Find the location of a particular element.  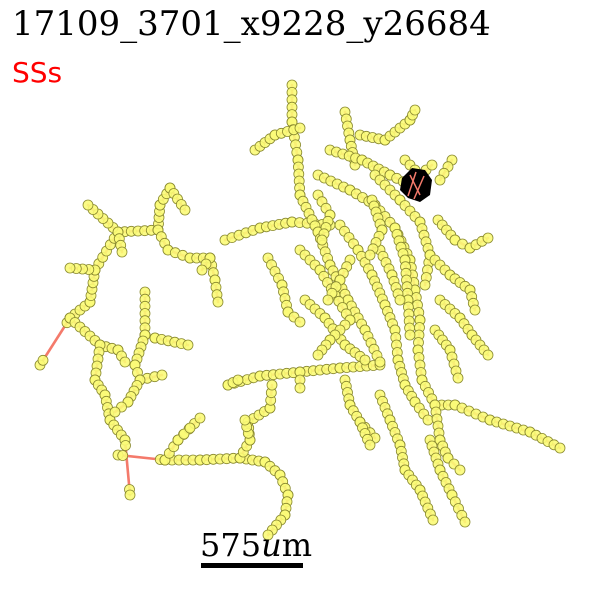

scale-bar is located at coordinates (252, 565).